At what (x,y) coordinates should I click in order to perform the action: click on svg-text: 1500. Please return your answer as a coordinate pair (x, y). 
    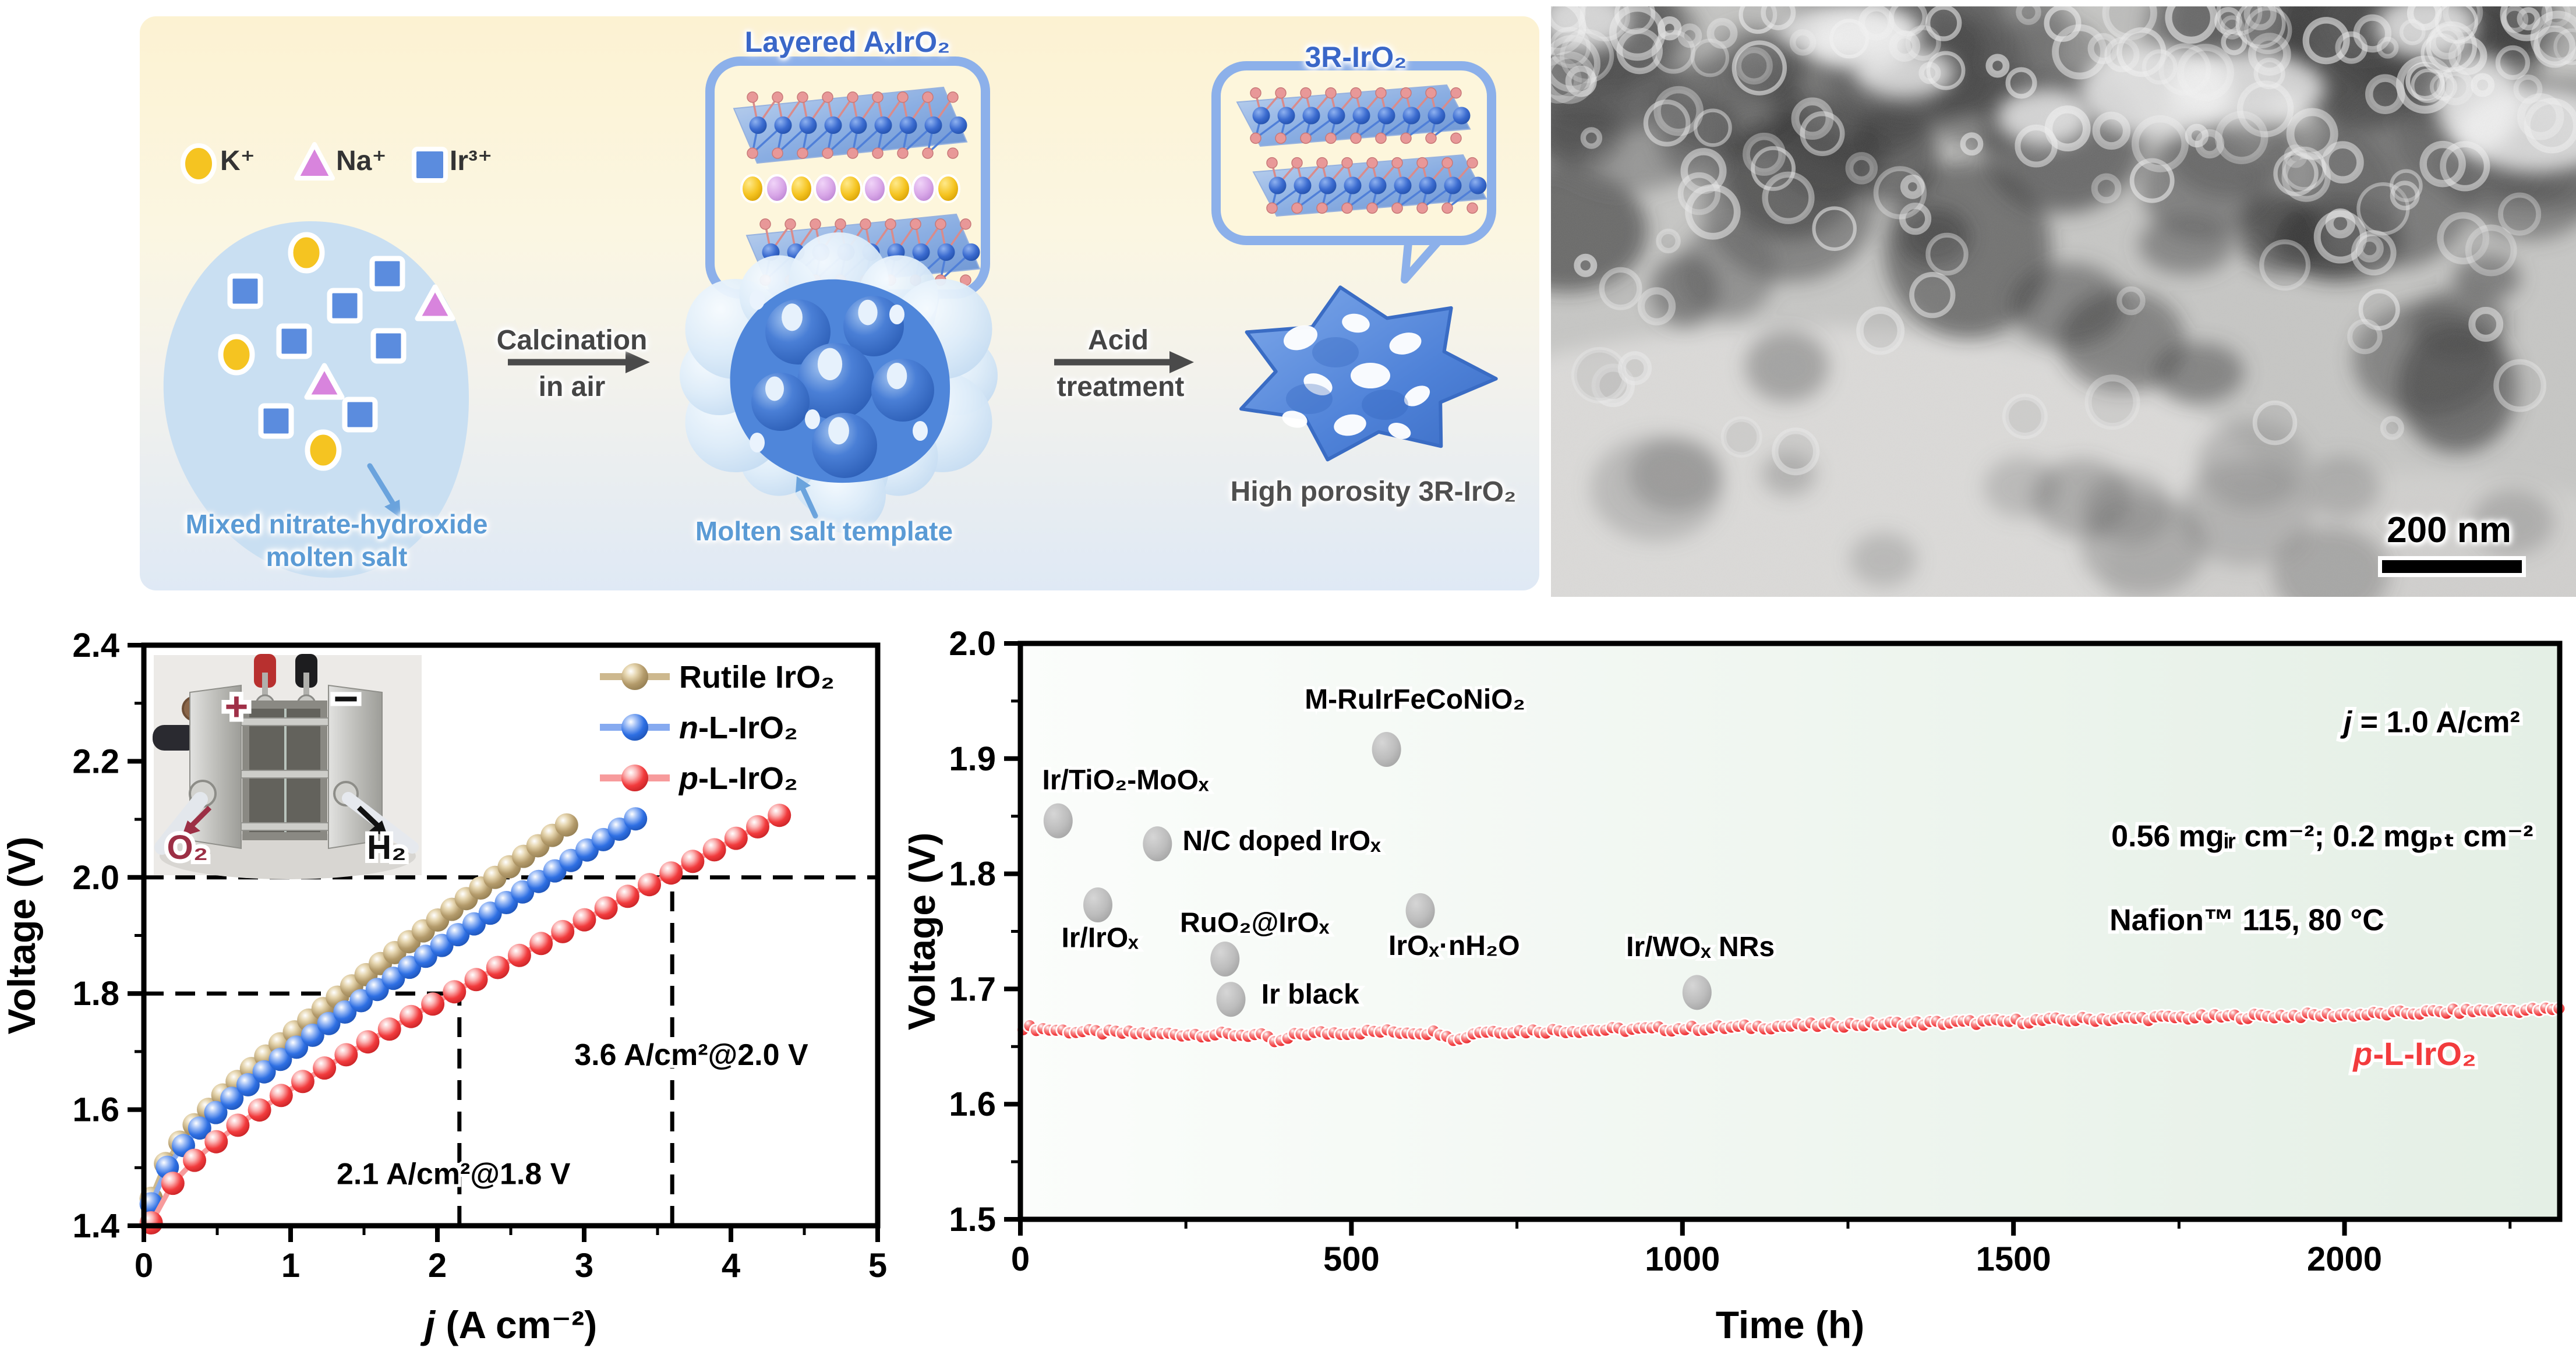
    Looking at the image, I should click on (2013, 1259).